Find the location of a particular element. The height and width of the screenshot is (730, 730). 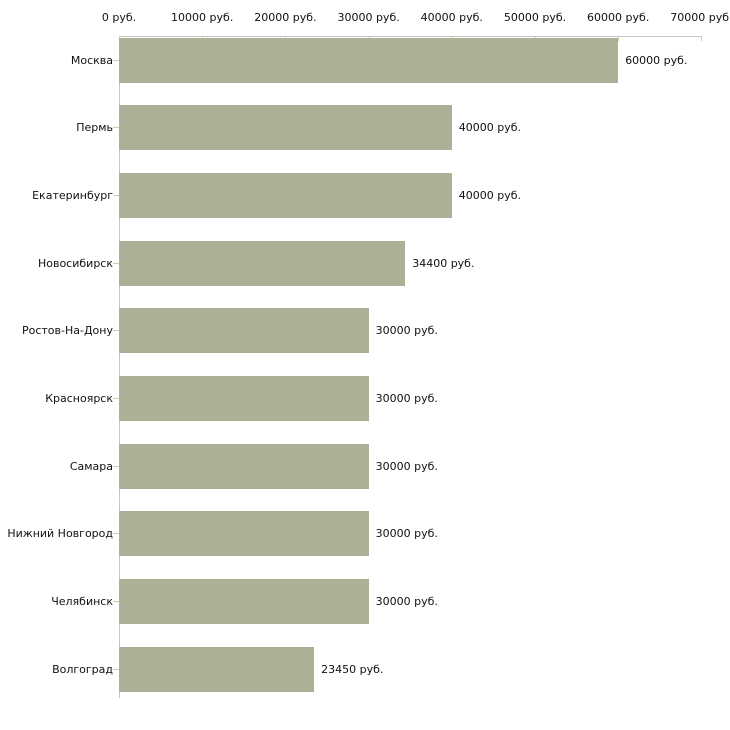

bar-row: Пермь 40000 руб. is located at coordinates (365, 128).